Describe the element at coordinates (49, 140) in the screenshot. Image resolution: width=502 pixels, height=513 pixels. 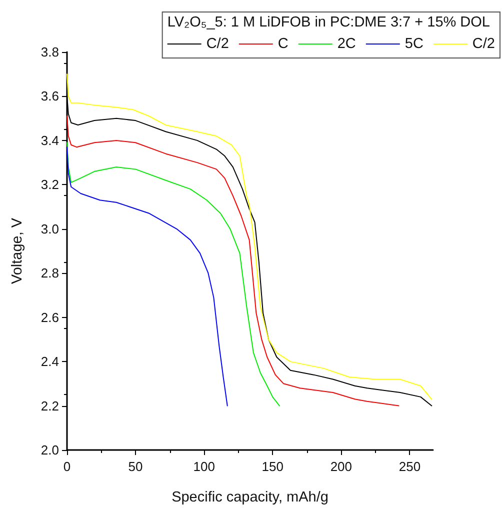
I see `y-tick-label: 3.4` at that location.